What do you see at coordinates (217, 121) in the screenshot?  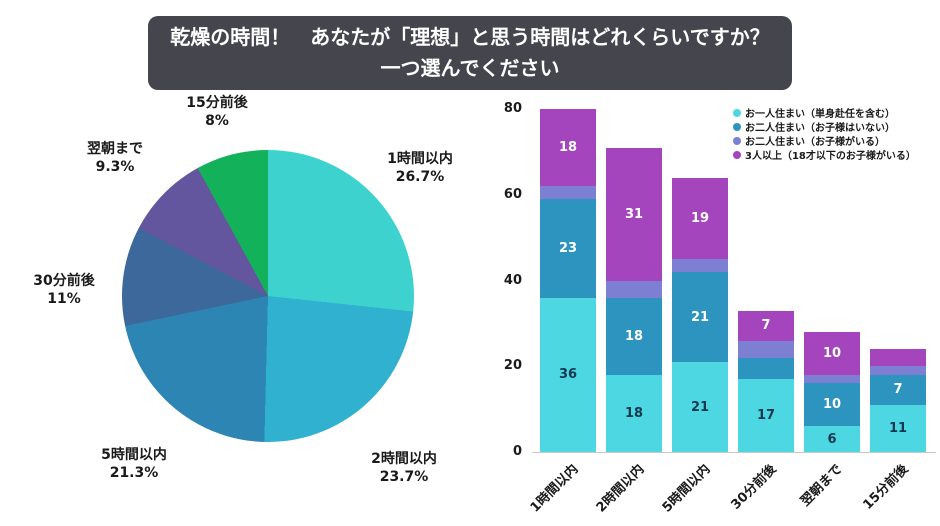 I see `pie-label-value: 8%` at bounding box center [217, 121].